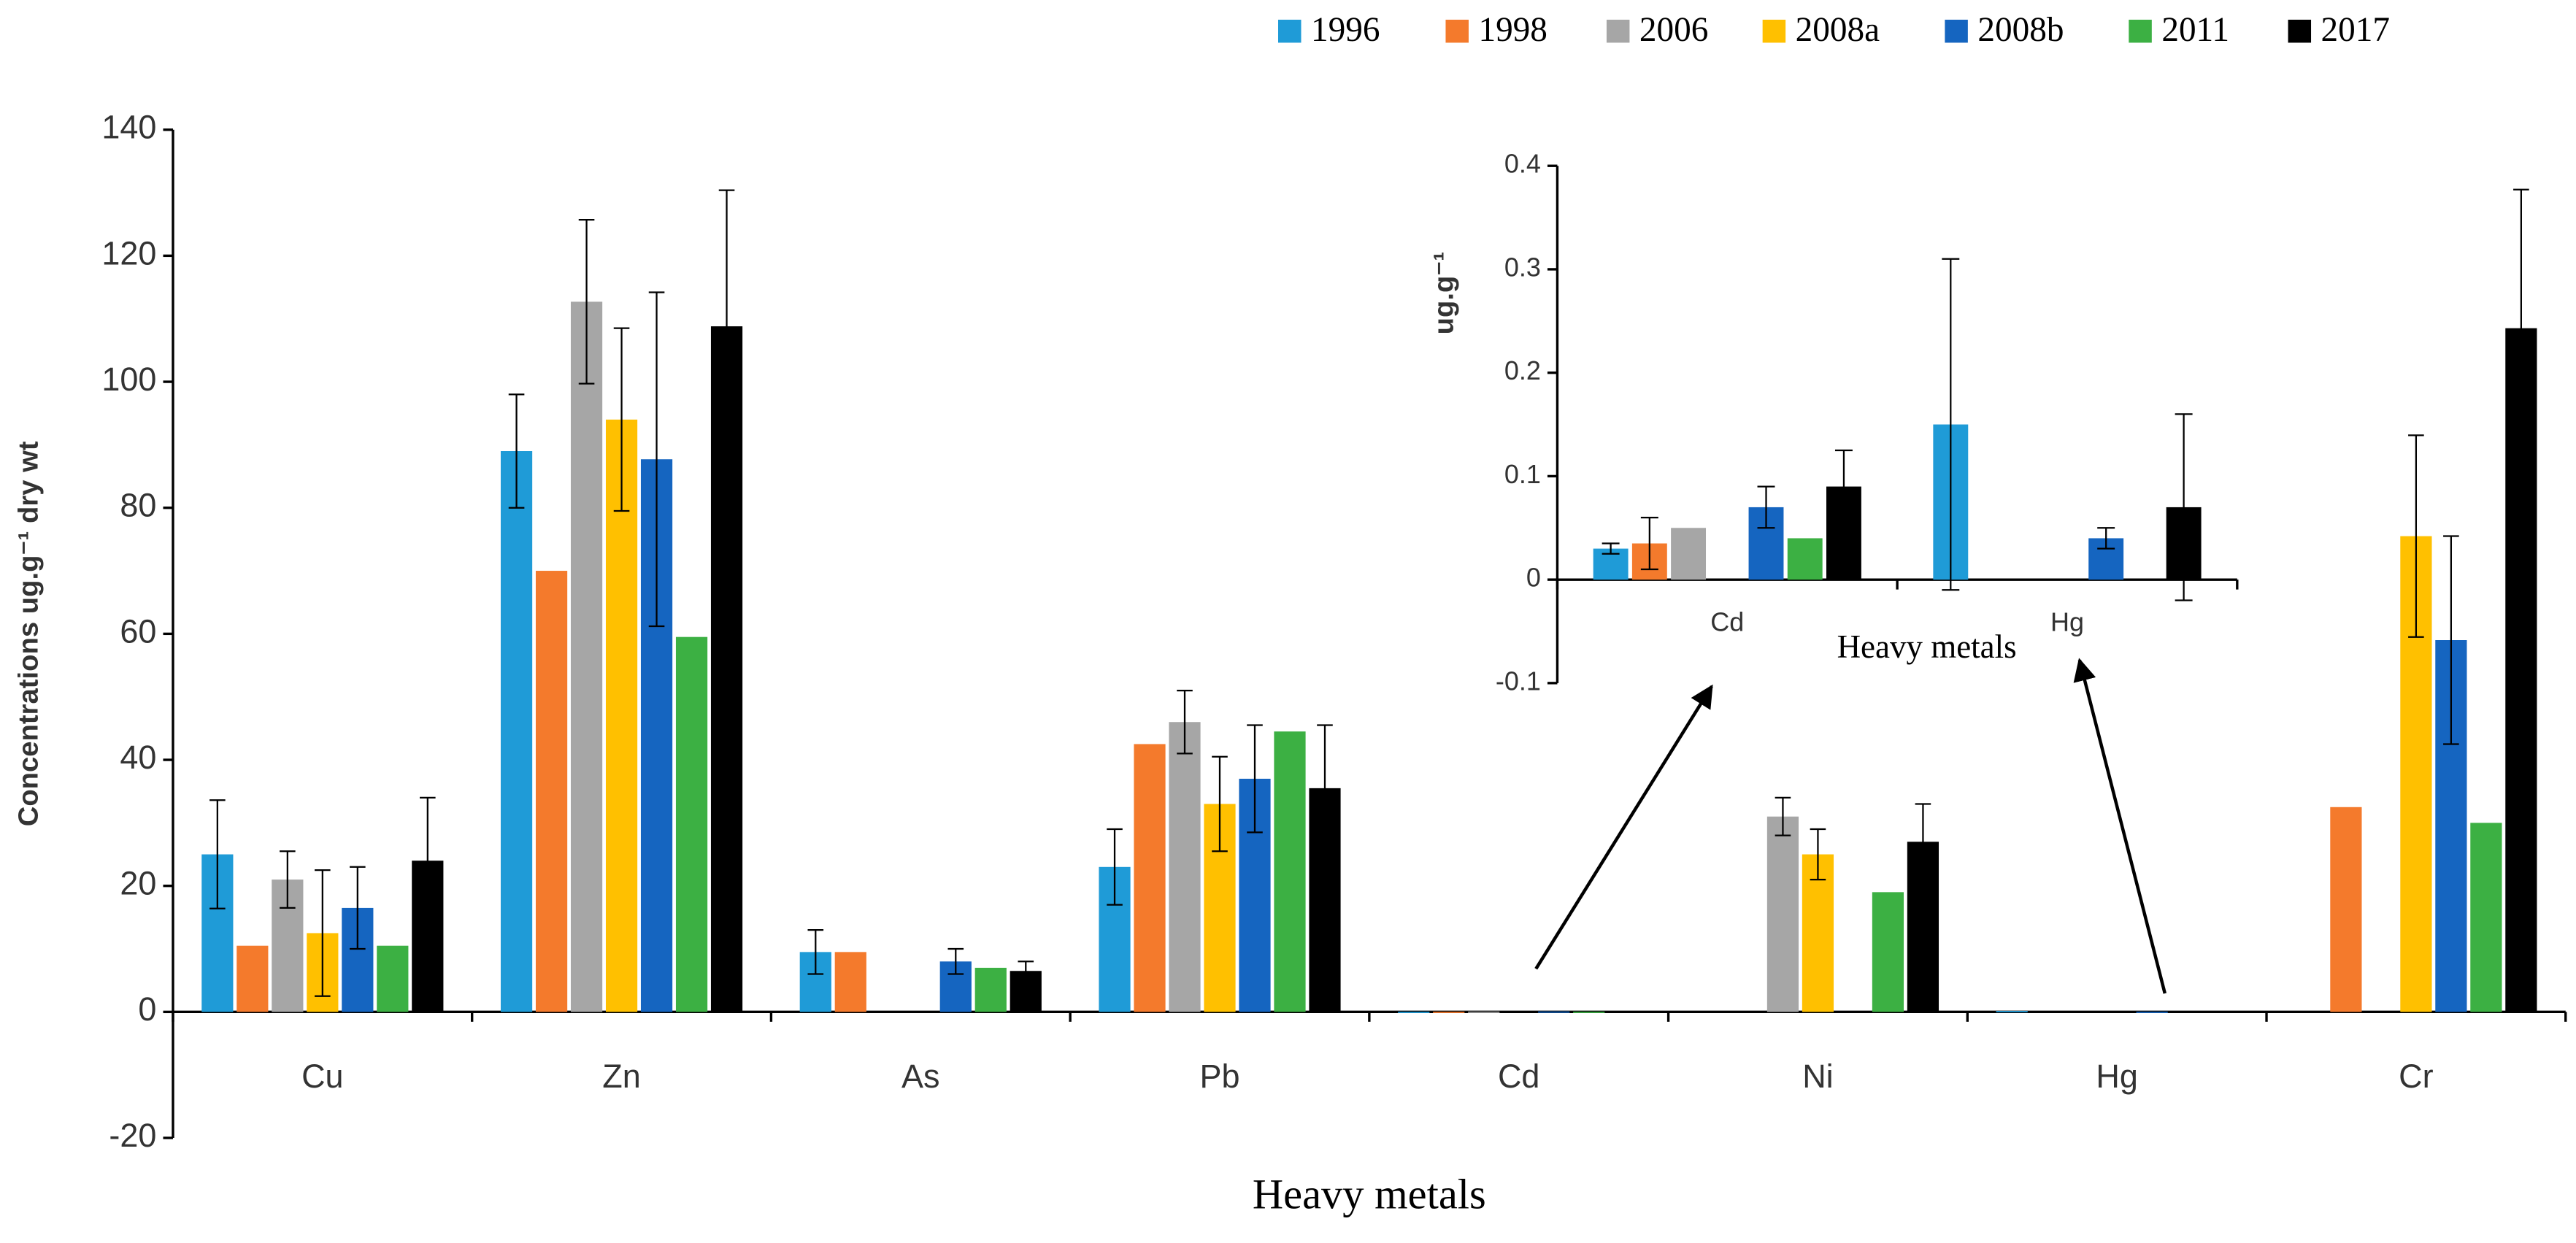 The image size is (2576, 1243). I want to click on legend-label: 2017, so click(2355, 30).